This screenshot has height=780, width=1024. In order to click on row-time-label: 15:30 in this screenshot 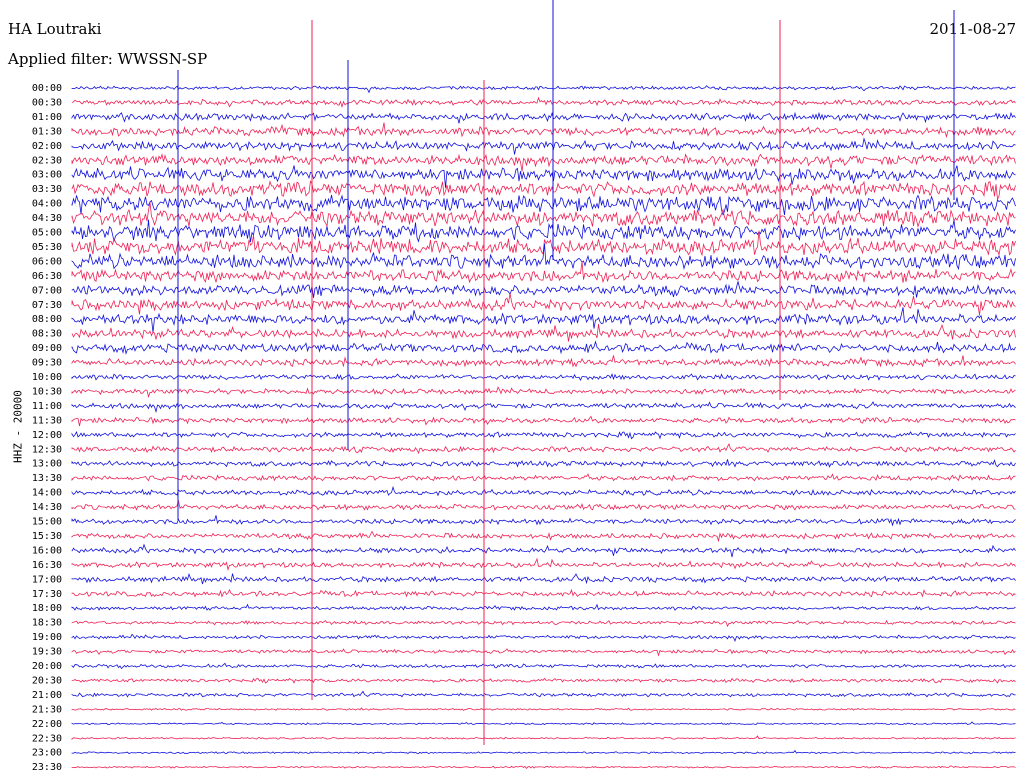, I will do `click(47, 536)`.